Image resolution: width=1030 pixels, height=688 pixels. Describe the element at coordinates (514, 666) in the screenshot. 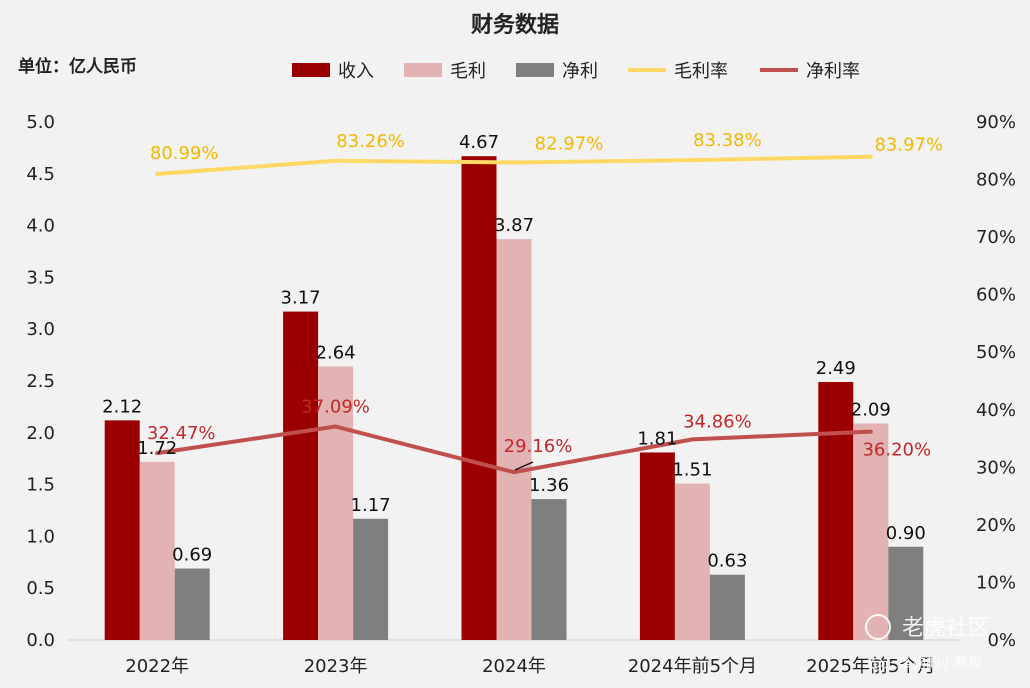

I see `category-label: 2024年` at that location.